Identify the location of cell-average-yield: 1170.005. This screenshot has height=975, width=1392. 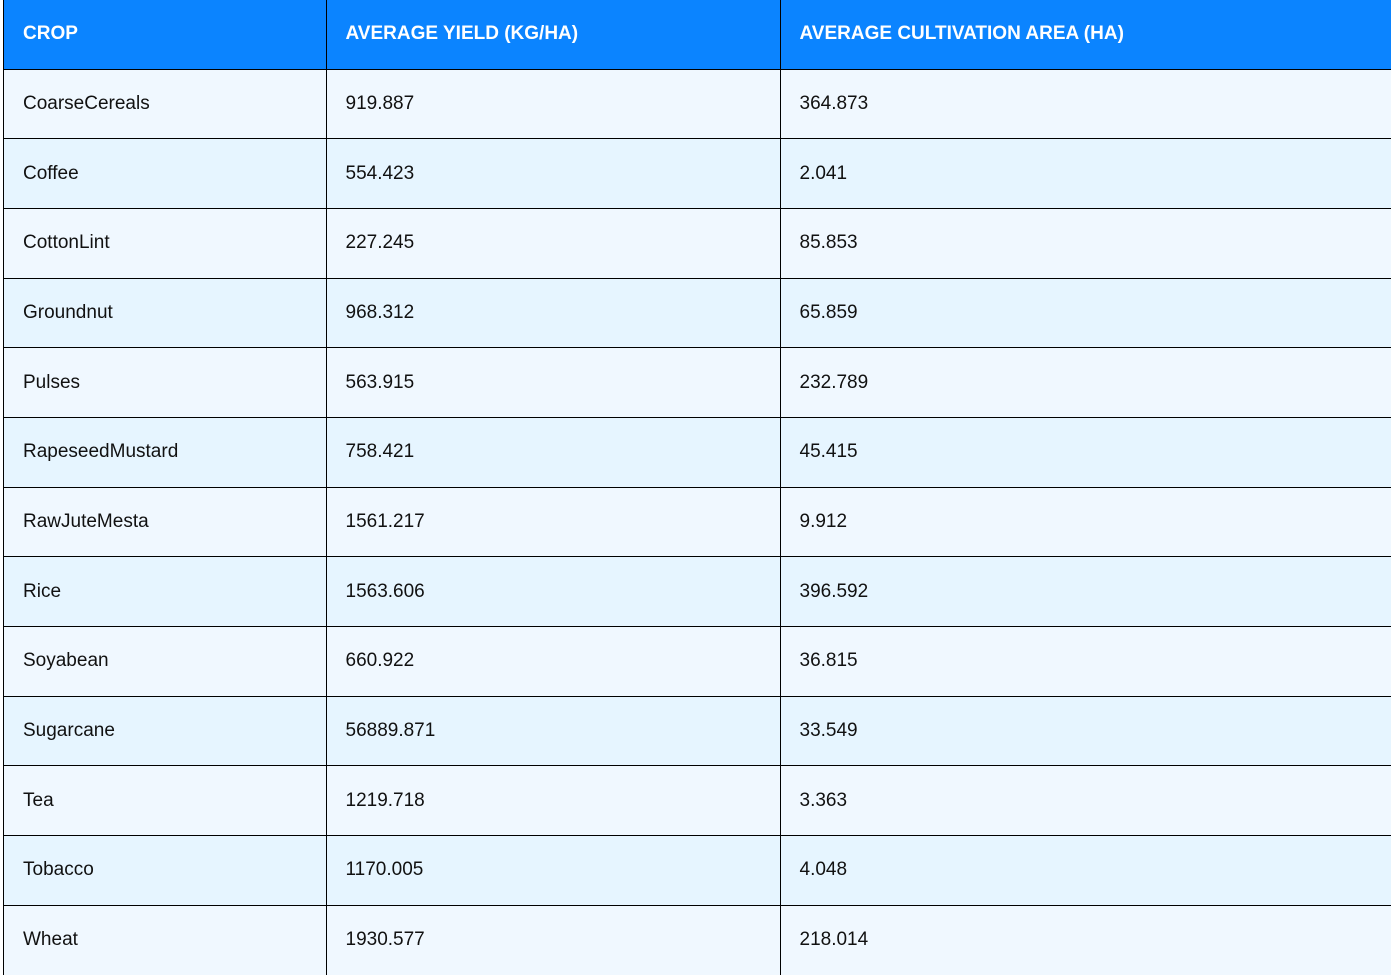
(553, 870).